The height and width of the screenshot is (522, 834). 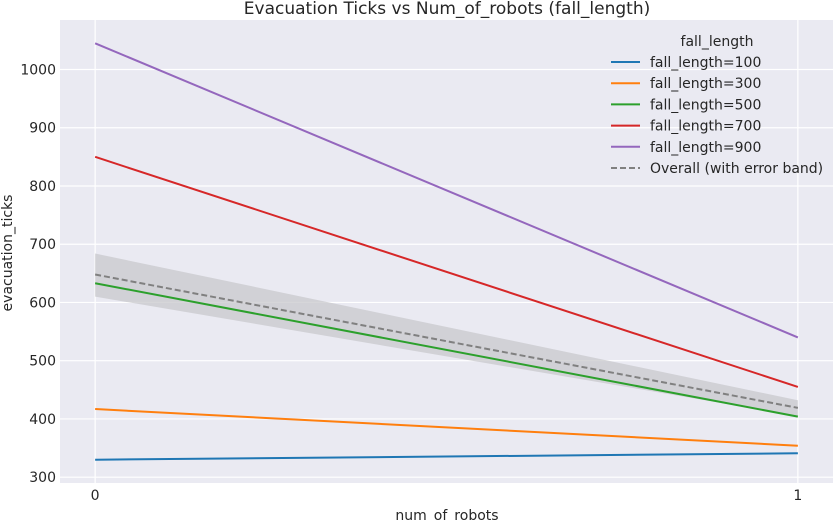 What do you see at coordinates (42, 245) in the screenshot?
I see `y-tick-label: 700` at bounding box center [42, 245].